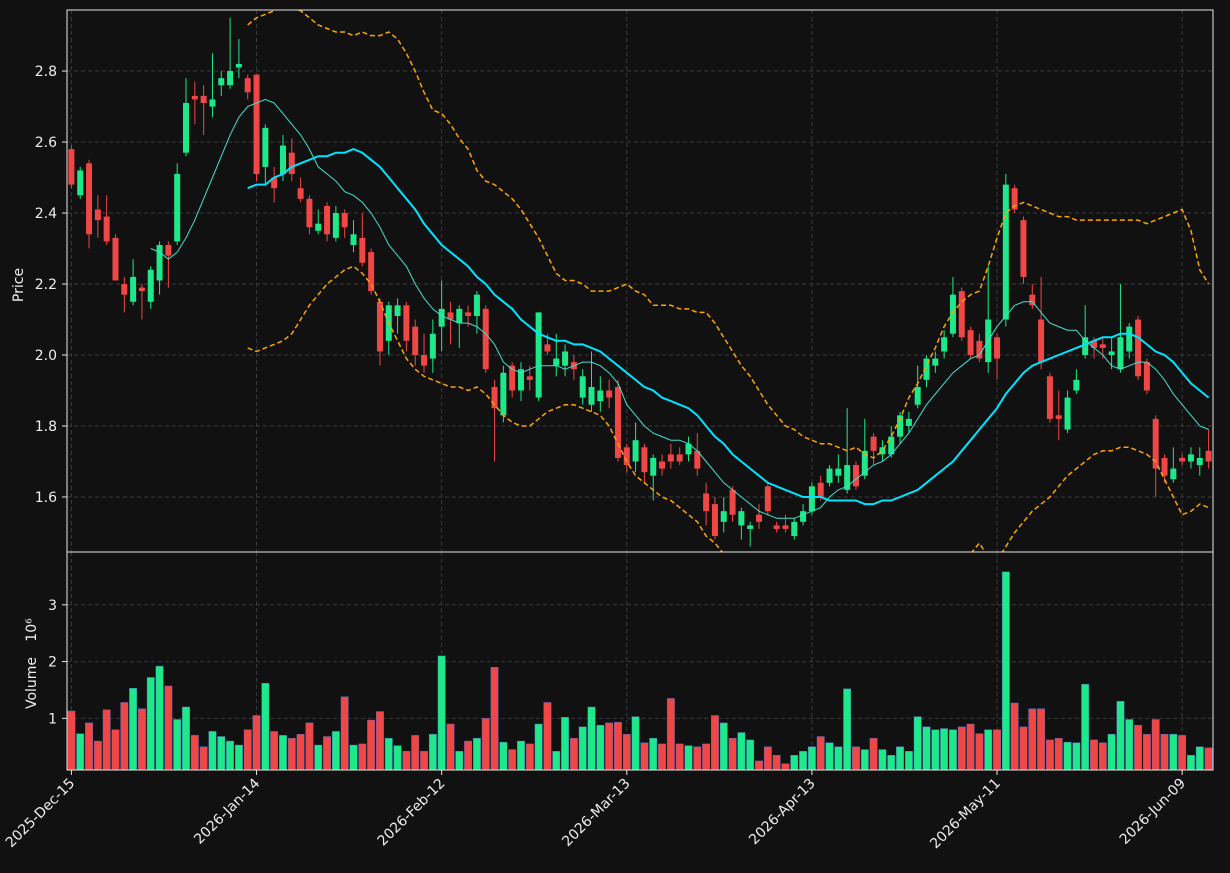 Image resolution: width=1230 pixels, height=873 pixels. Describe the element at coordinates (46, 285) in the screenshot. I see `y-tick-label: 2.2` at that location.